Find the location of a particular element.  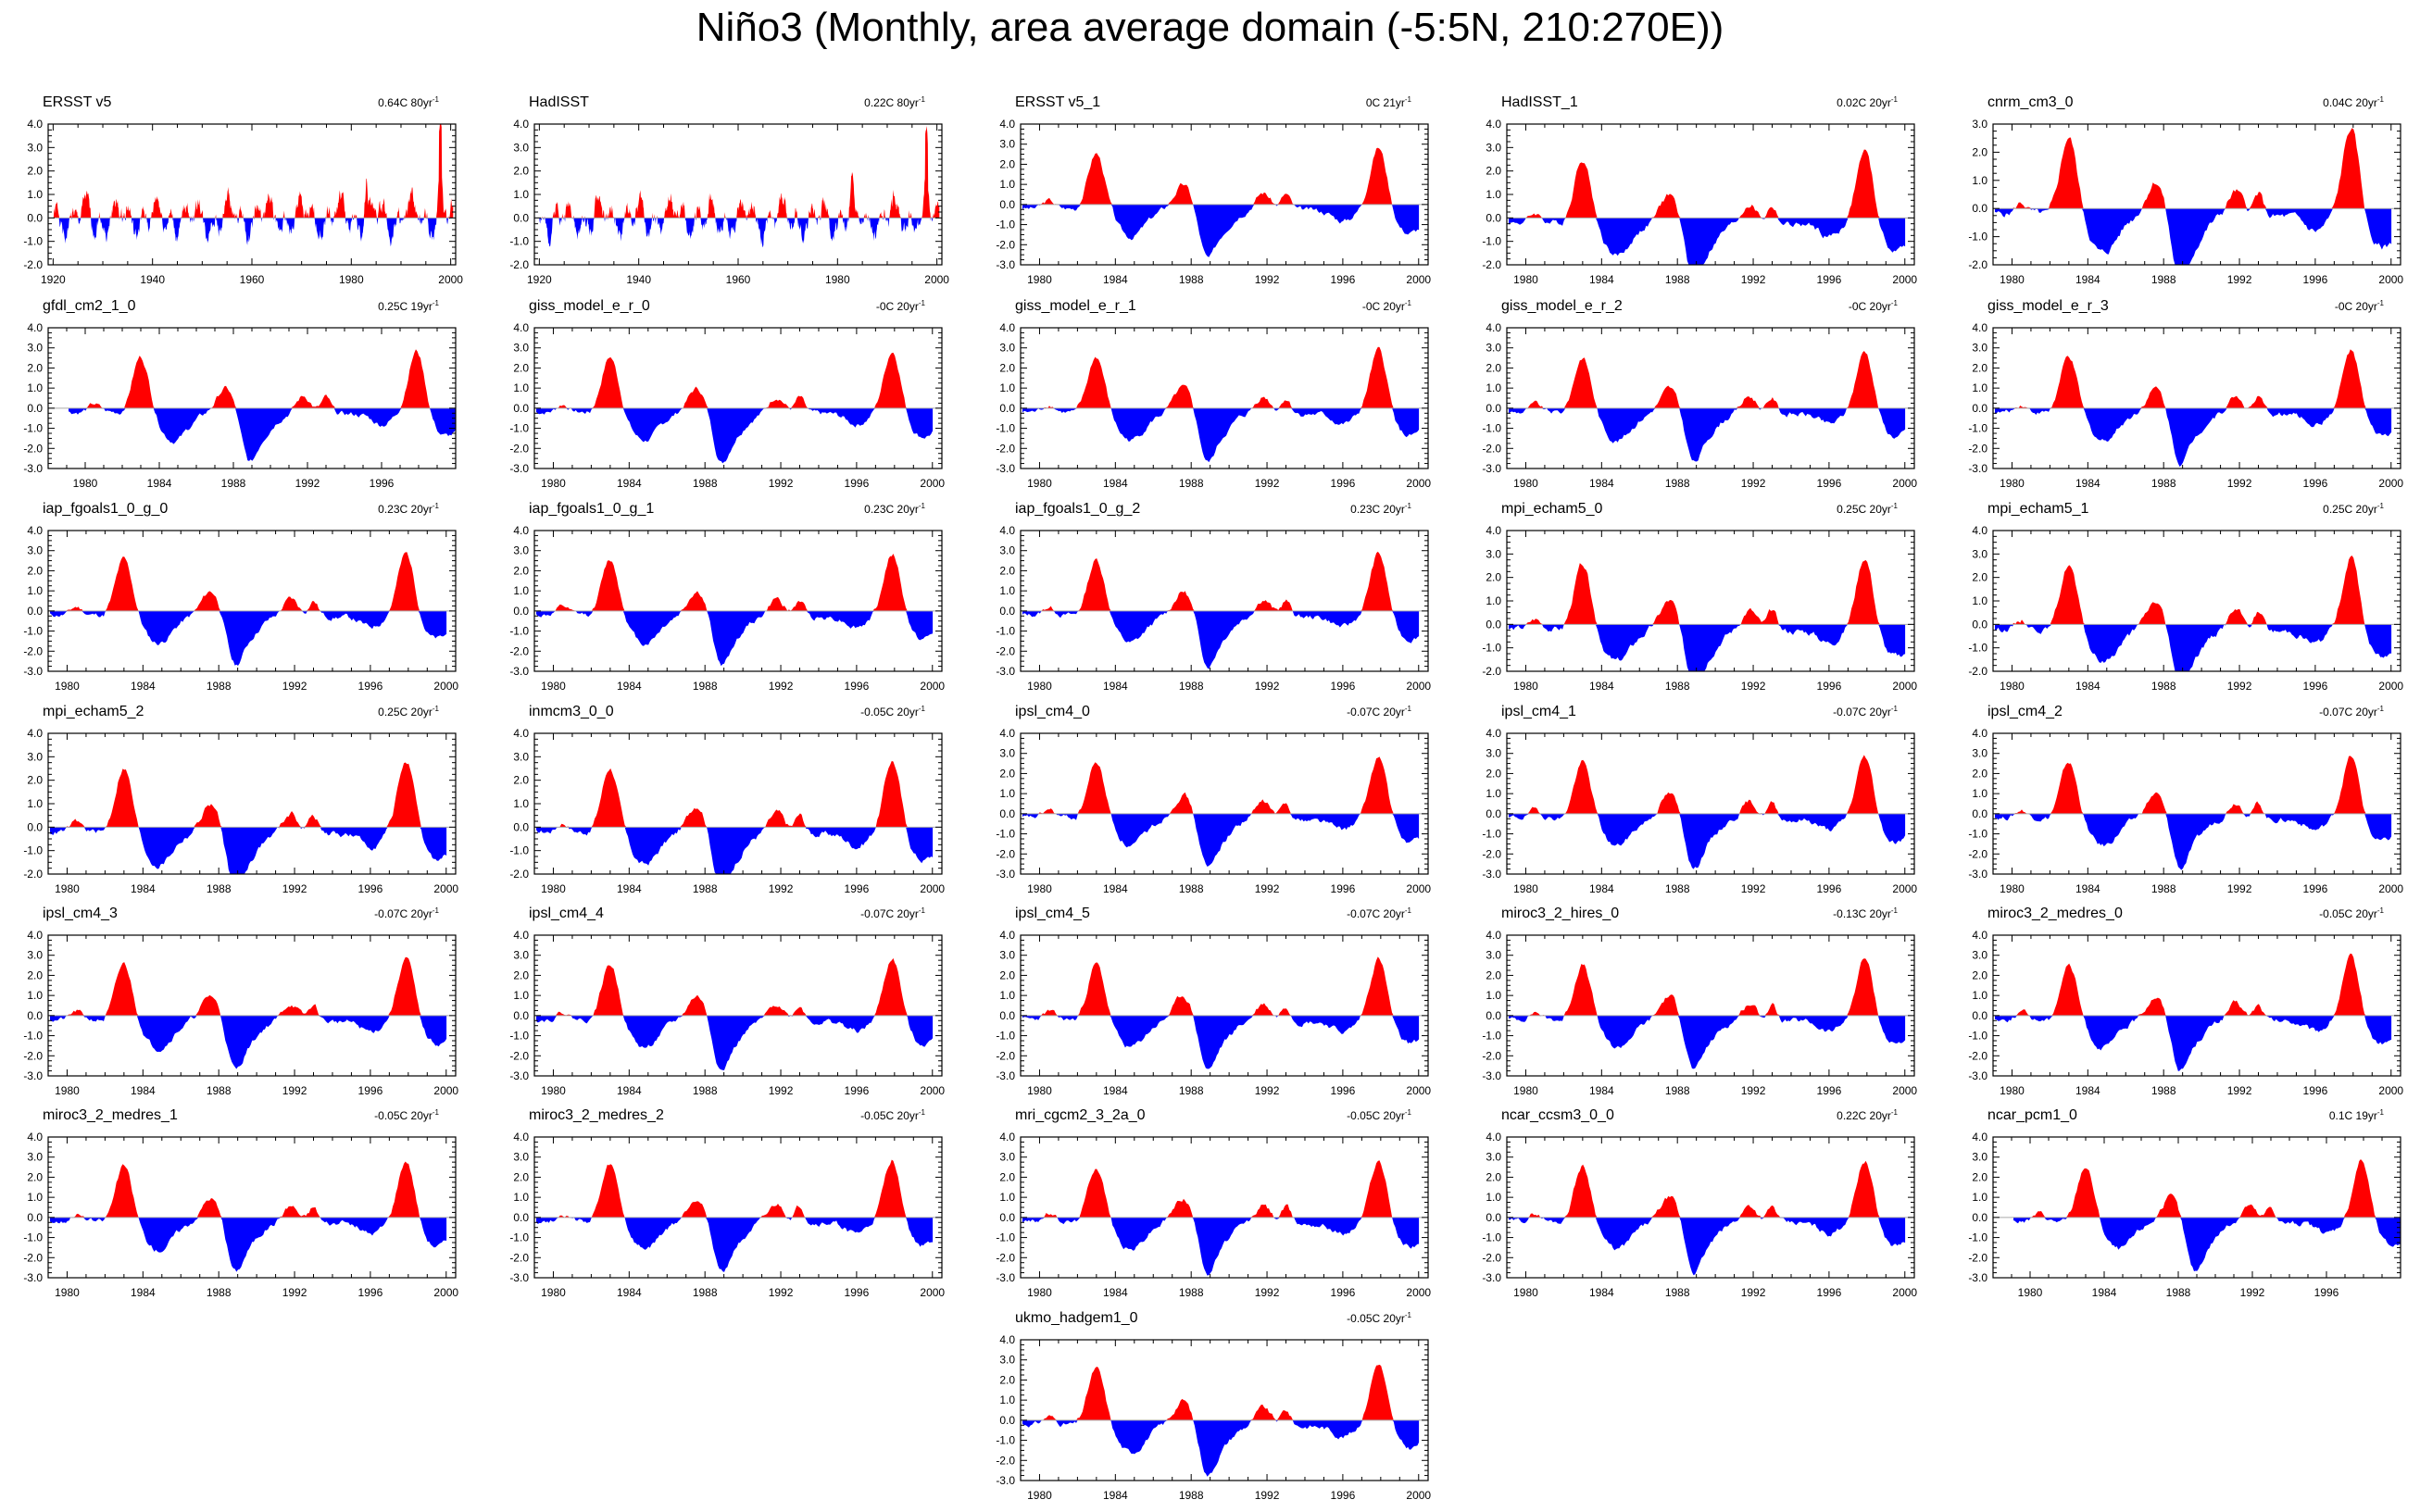

panel-title: miroc3_2_hires_0 is located at coordinates (1560, 914).